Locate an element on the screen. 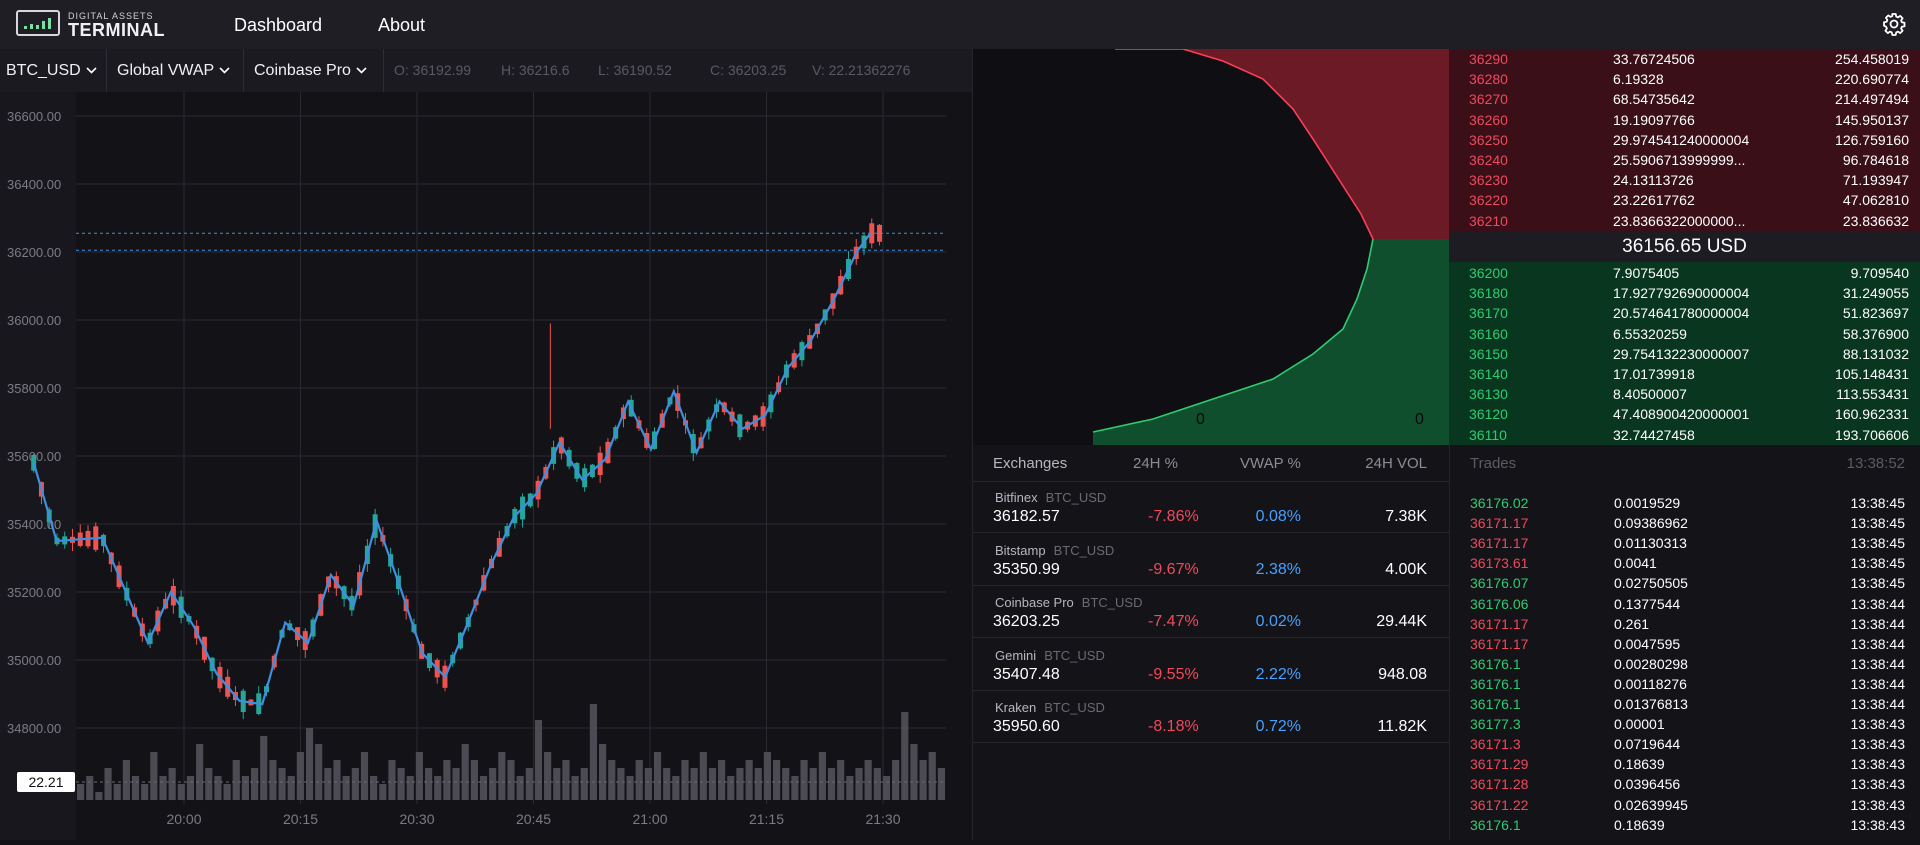 The width and height of the screenshot is (1920, 845). ask-row: 36240 25.5906713999999... 96.784618 is located at coordinates (1684, 160).